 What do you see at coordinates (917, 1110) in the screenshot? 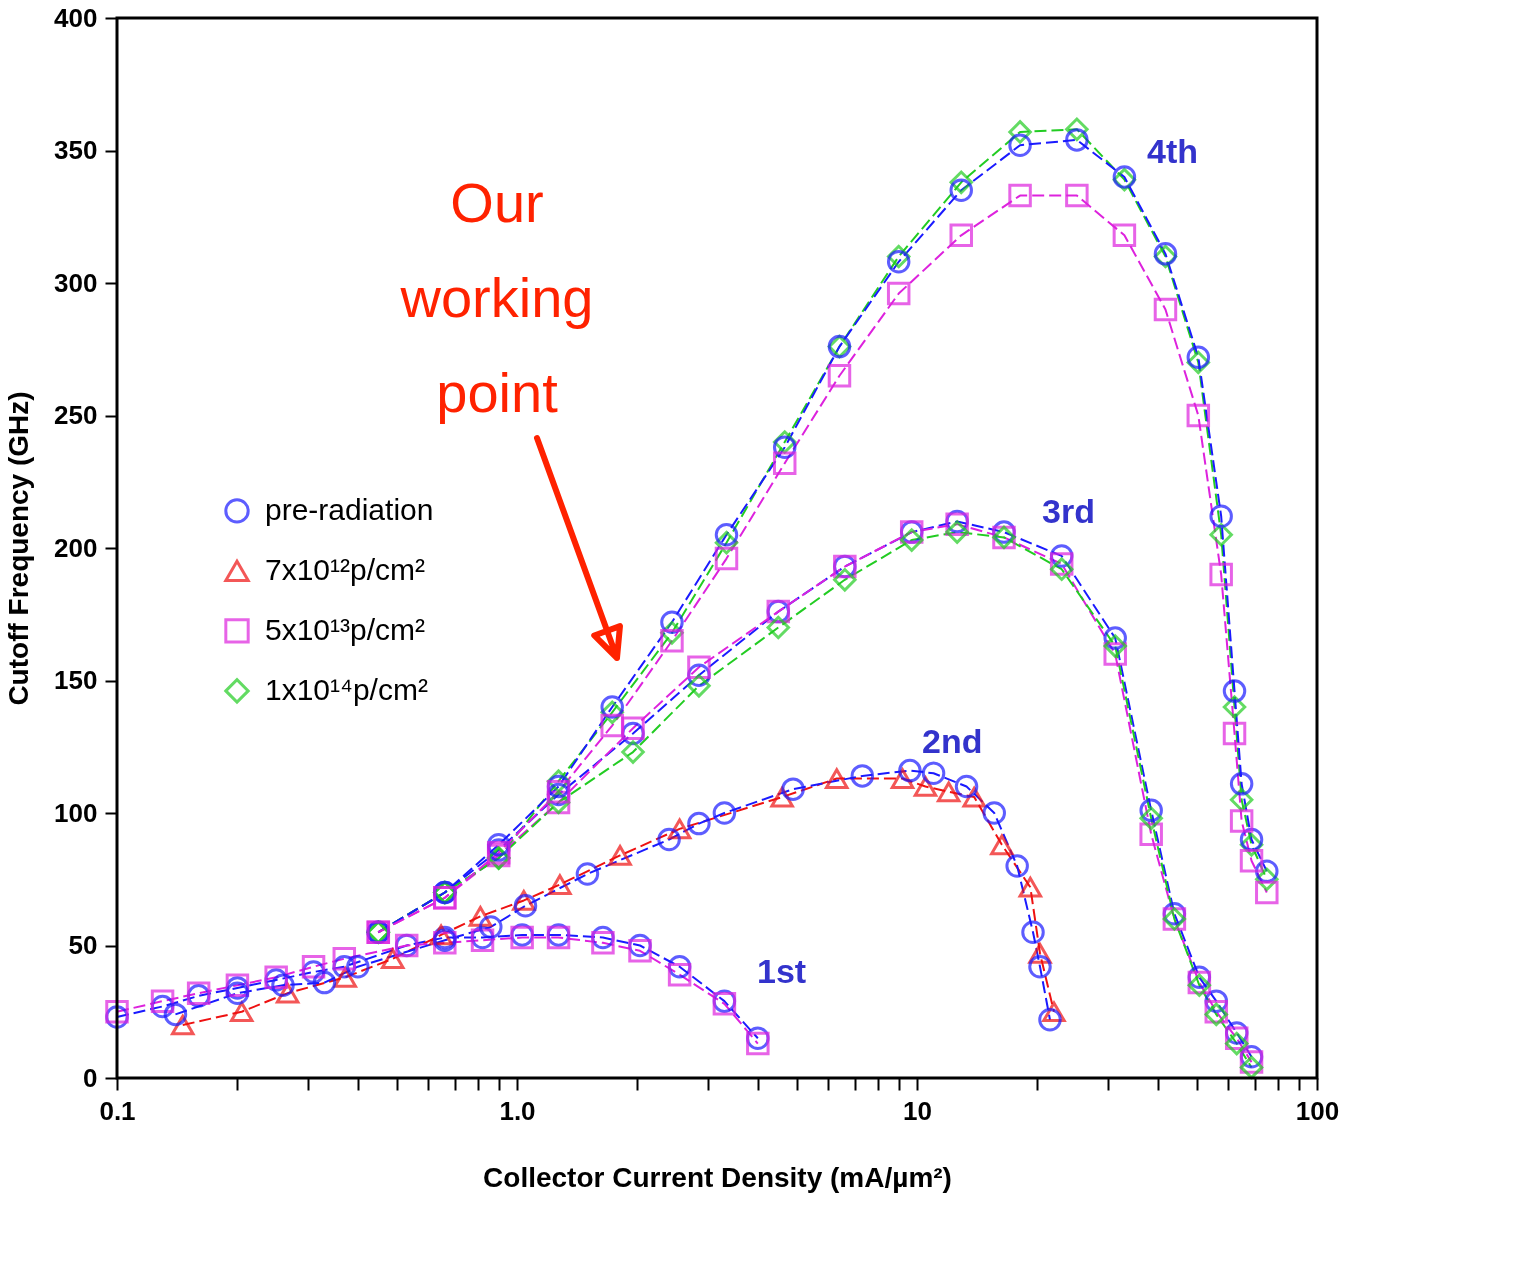
I see `x-tick-label: 10` at bounding box center [917, 1110].